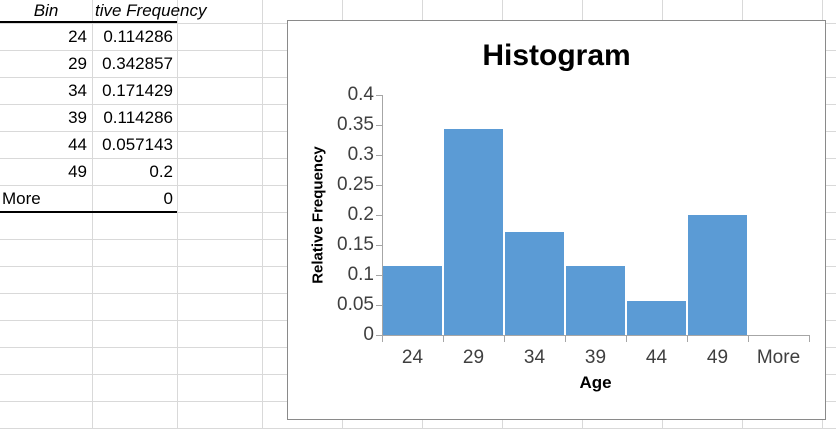 The width and height of the screenshot is (836, 429). Describe the element at coordinates (717, 357) in the screenshot. I see `x-tick-label: 49` at that location.